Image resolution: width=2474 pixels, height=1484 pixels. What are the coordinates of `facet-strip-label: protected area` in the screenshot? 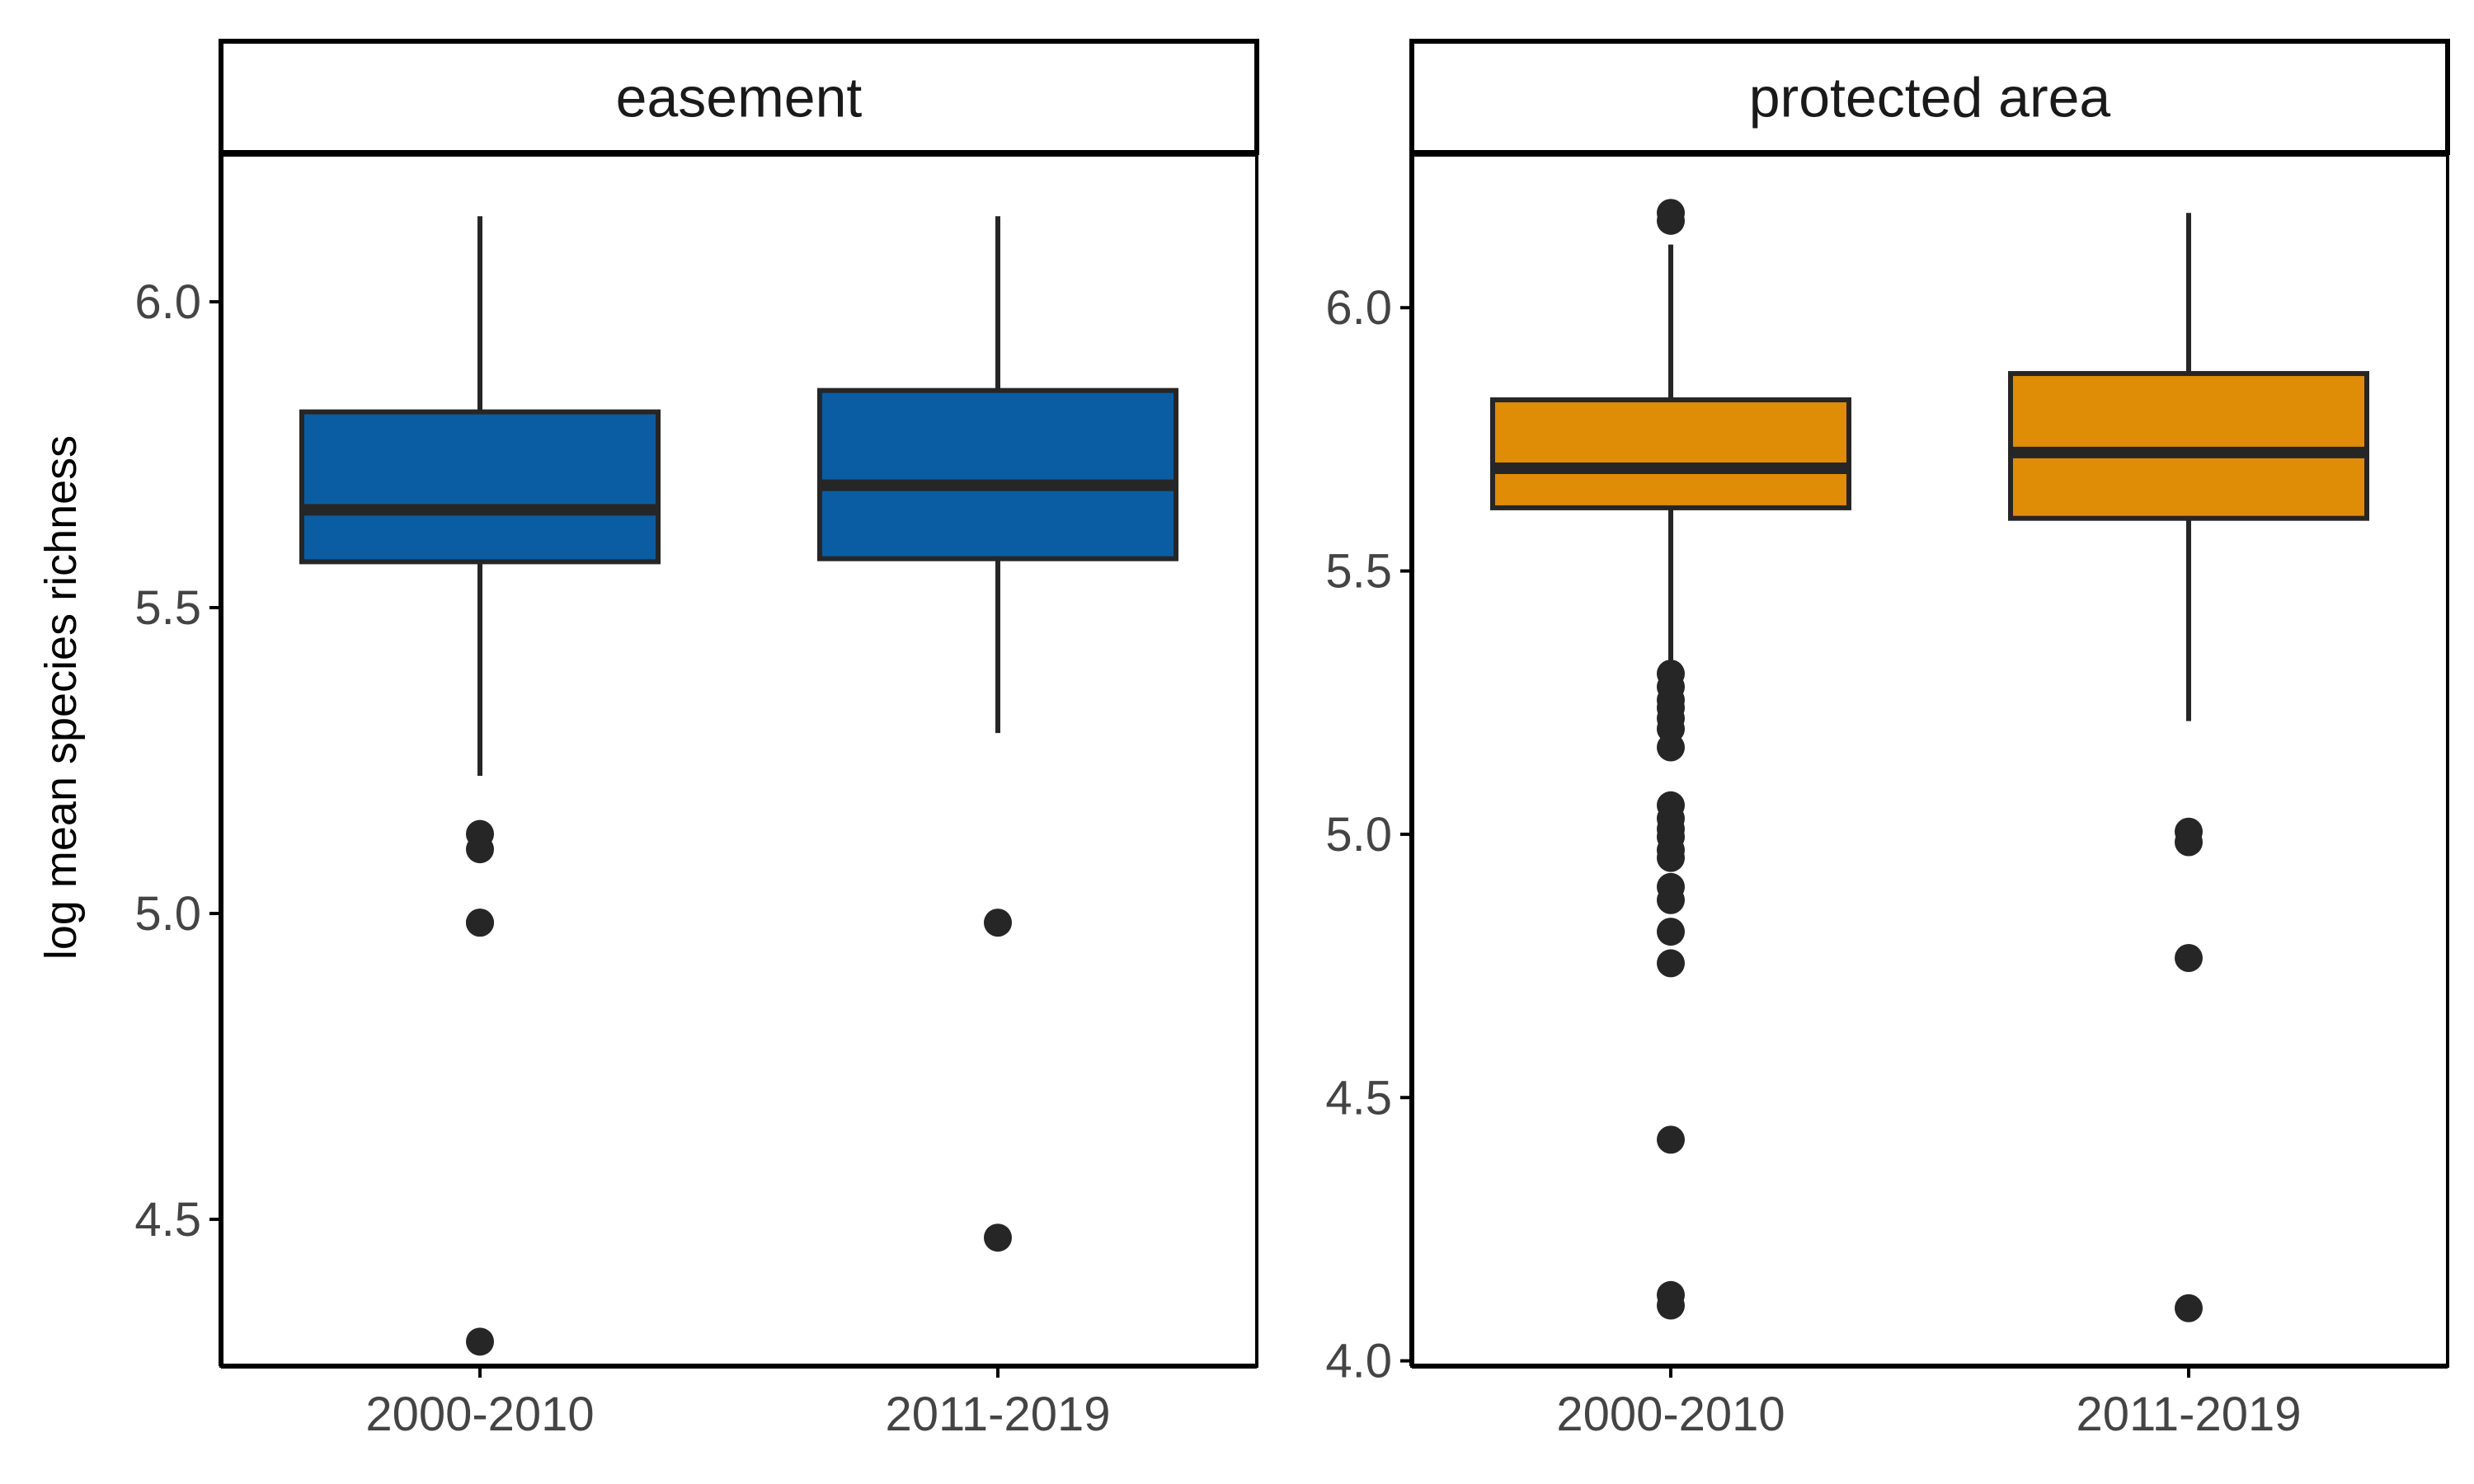 It's located at (1930, 98).